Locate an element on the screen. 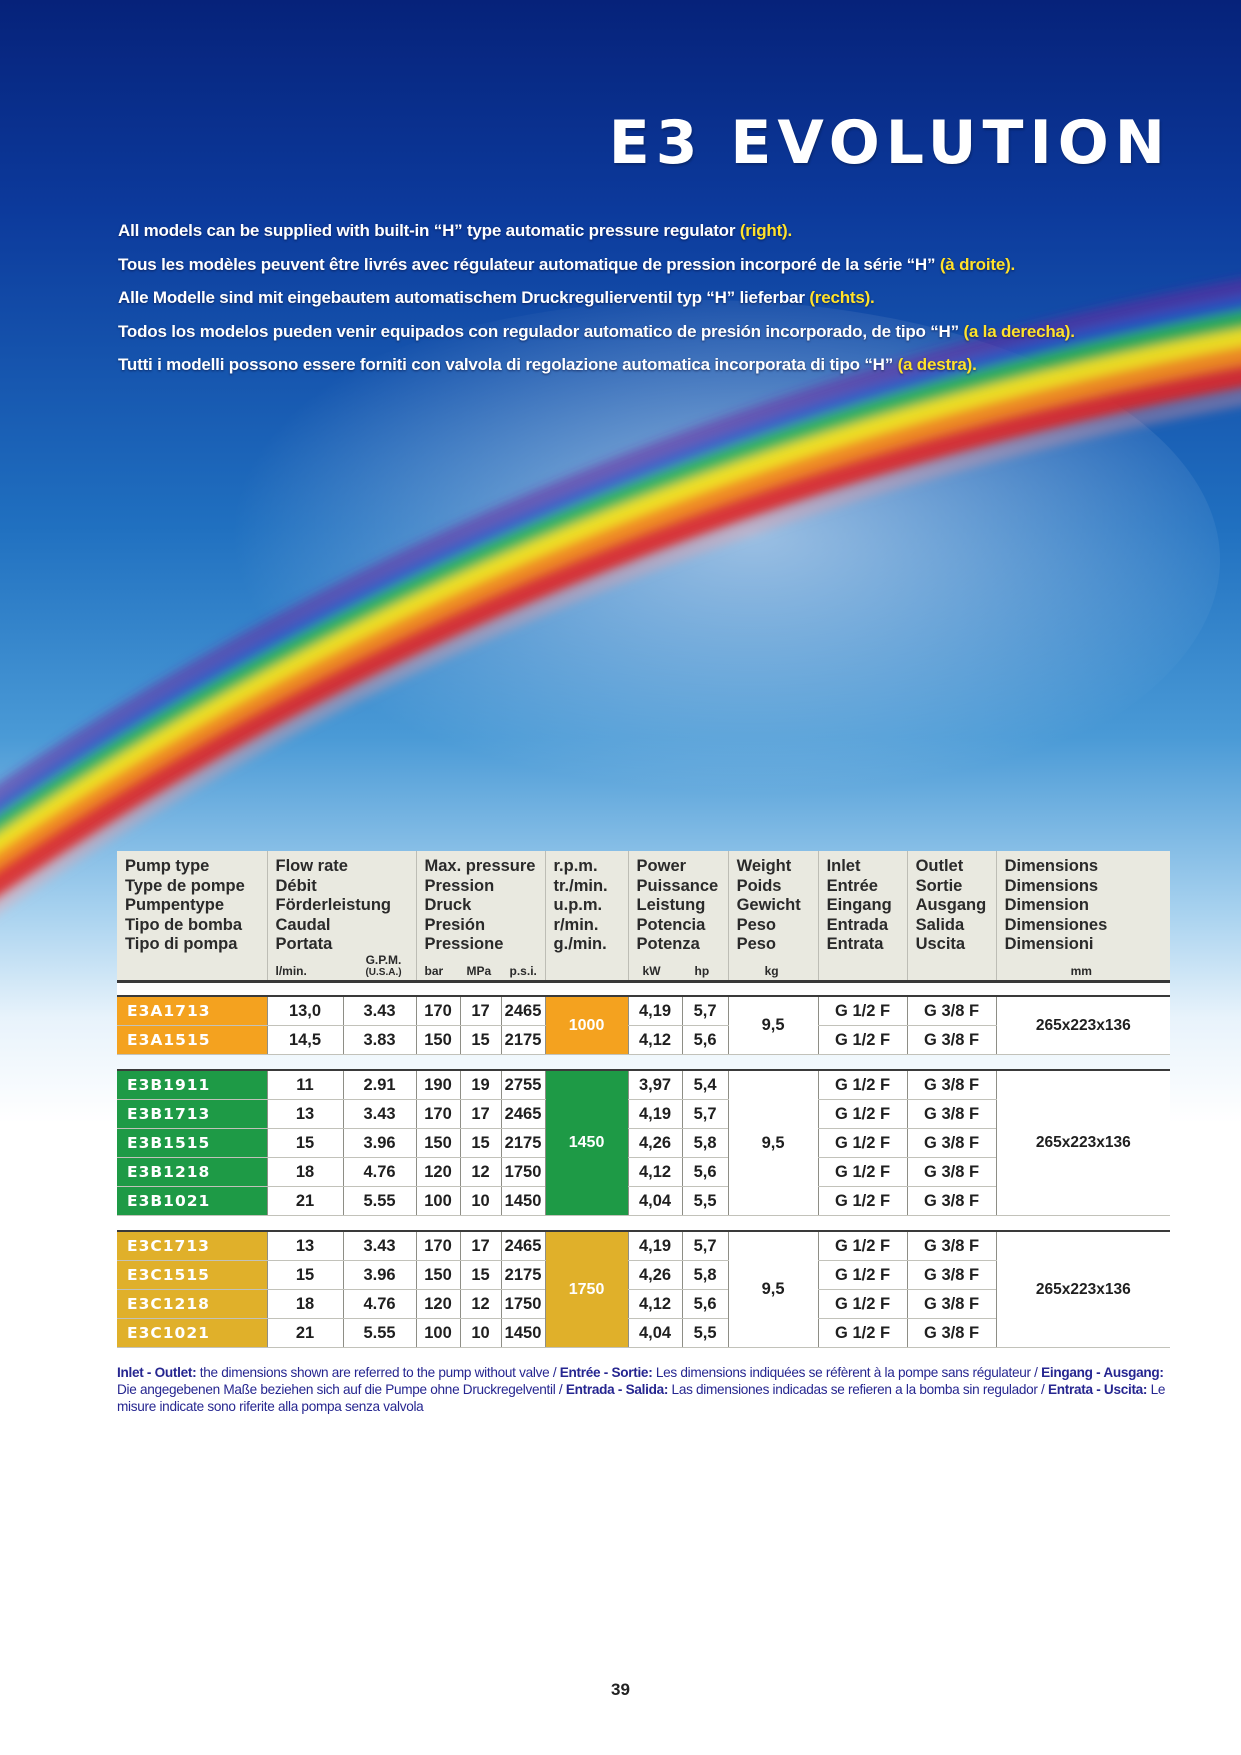 This screenshot has height=1755, width=1241. model-cell: E3C1713 is located at coordinates (192, 1246).